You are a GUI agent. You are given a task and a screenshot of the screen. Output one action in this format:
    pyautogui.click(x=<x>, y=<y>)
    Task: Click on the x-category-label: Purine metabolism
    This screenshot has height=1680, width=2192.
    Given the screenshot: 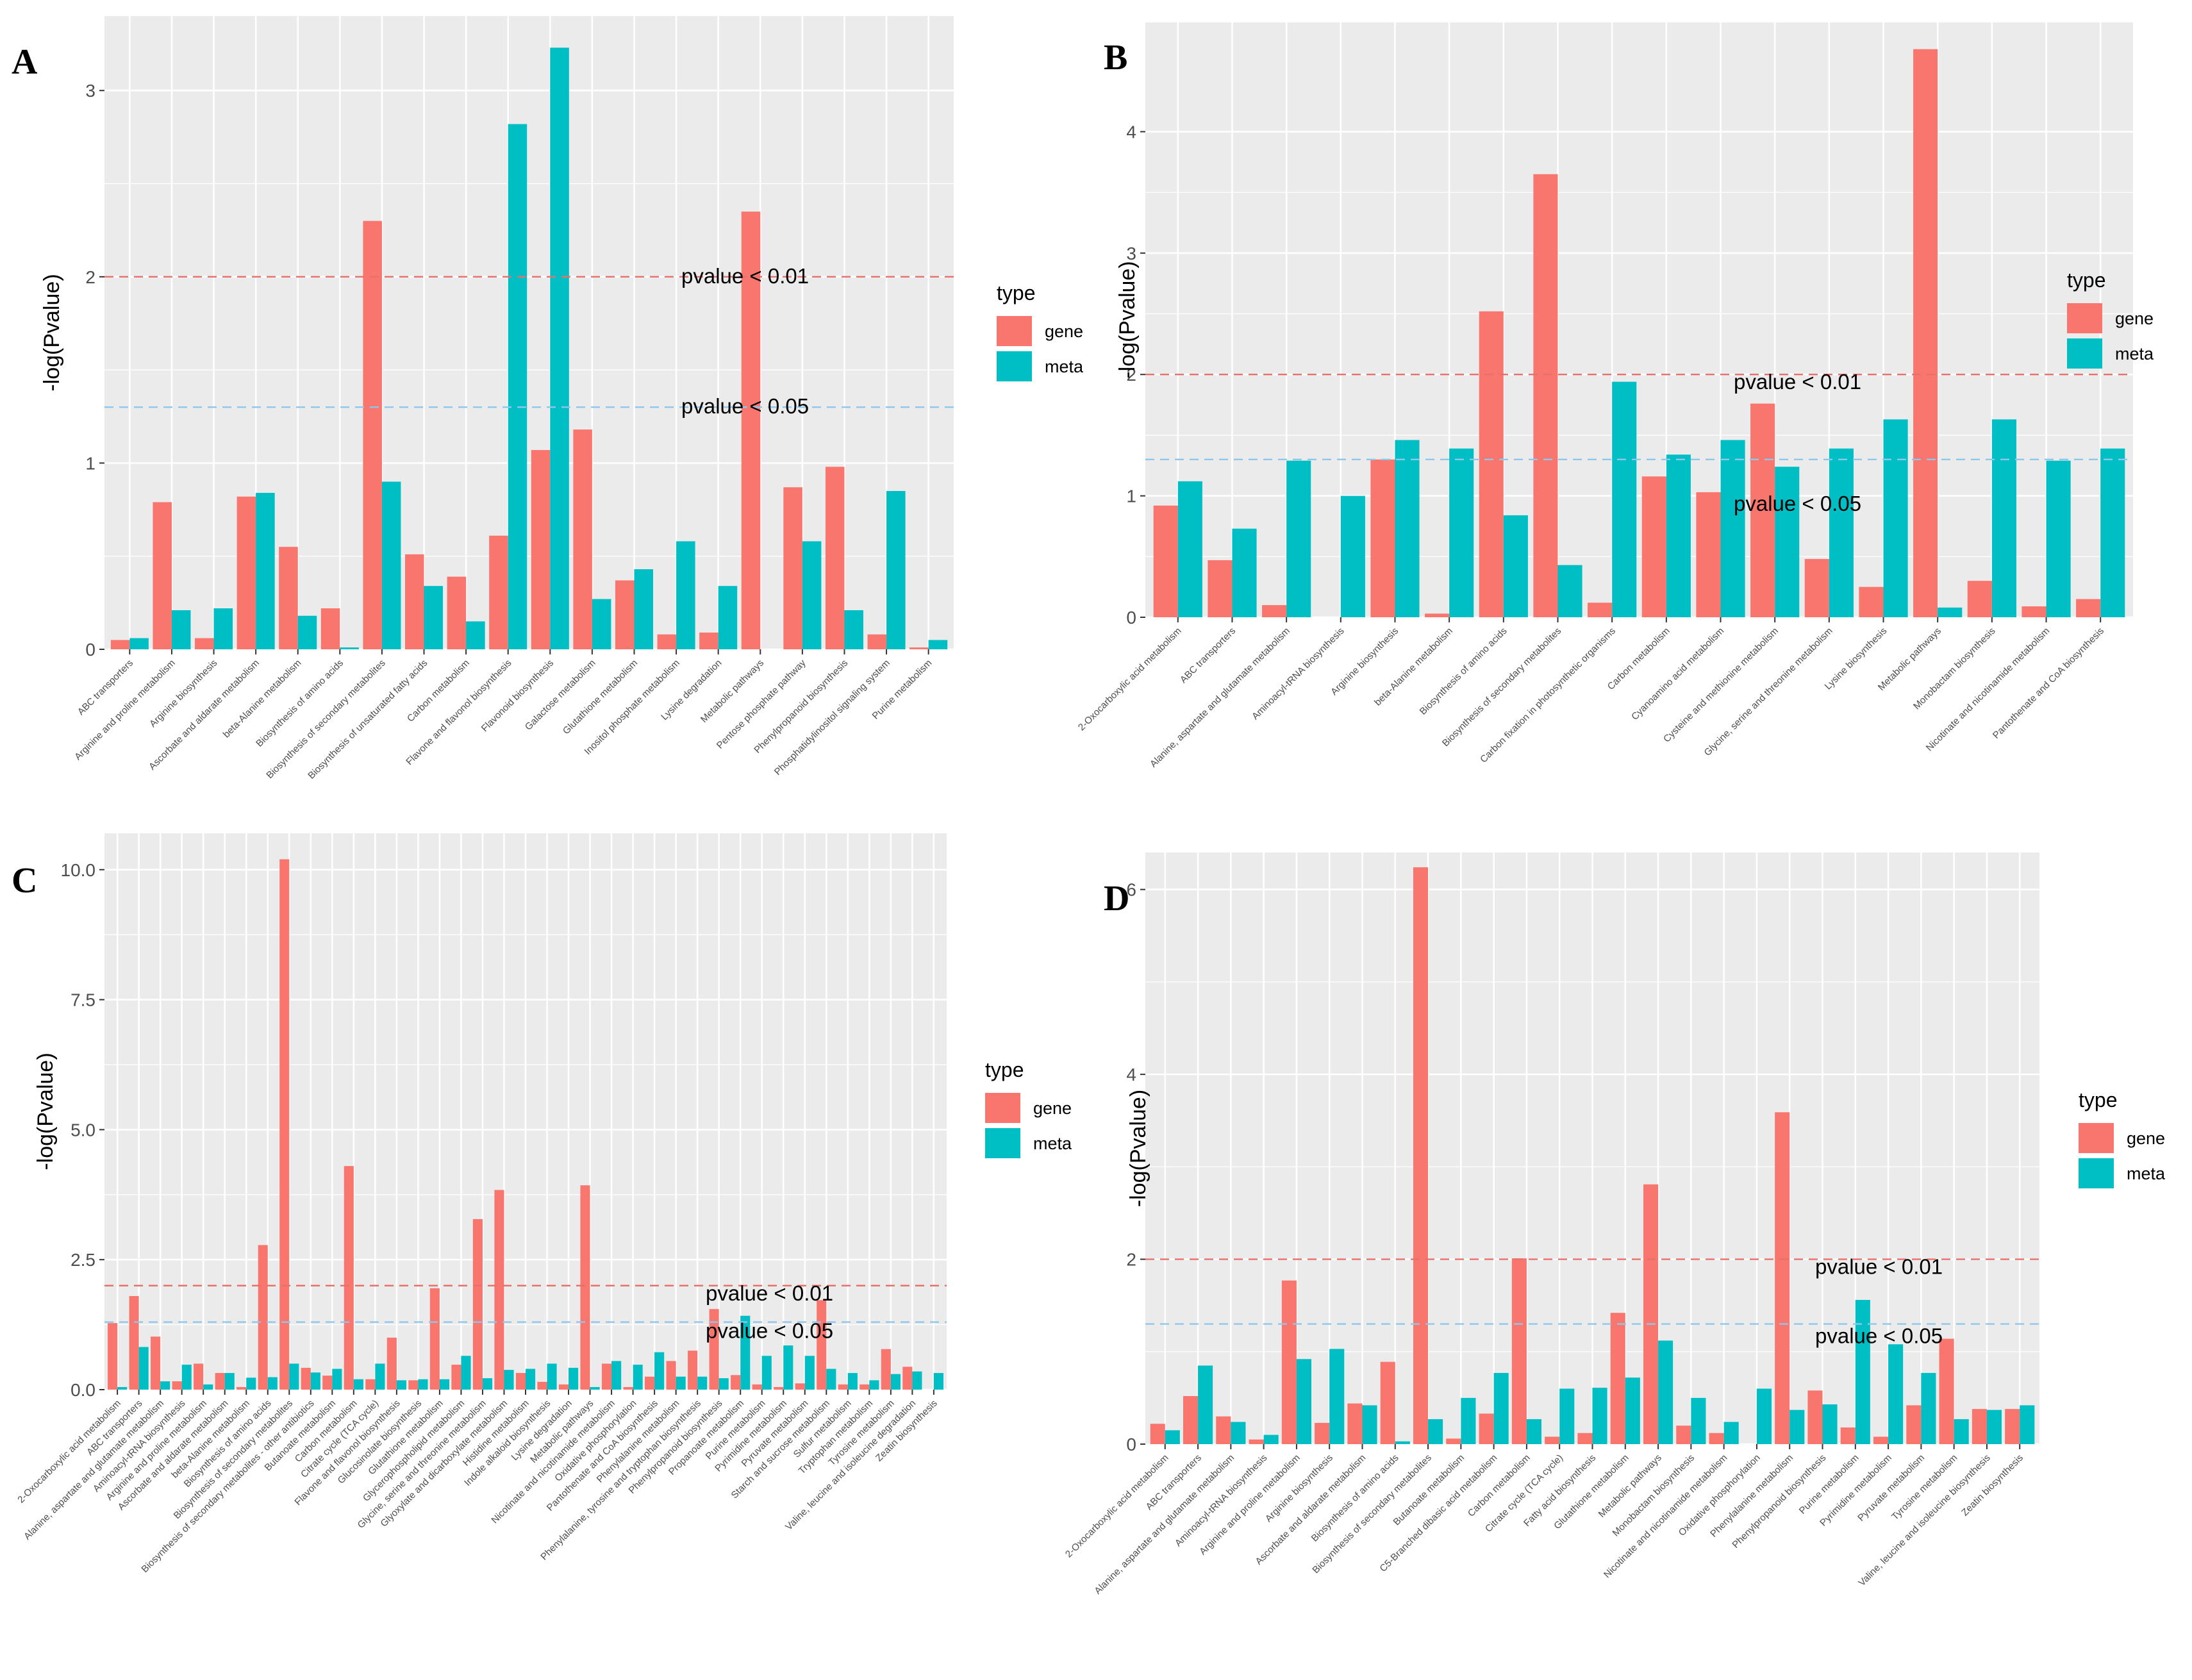 What is the action you would take?
    pyautogui.click(x=1829, y=1484)
    